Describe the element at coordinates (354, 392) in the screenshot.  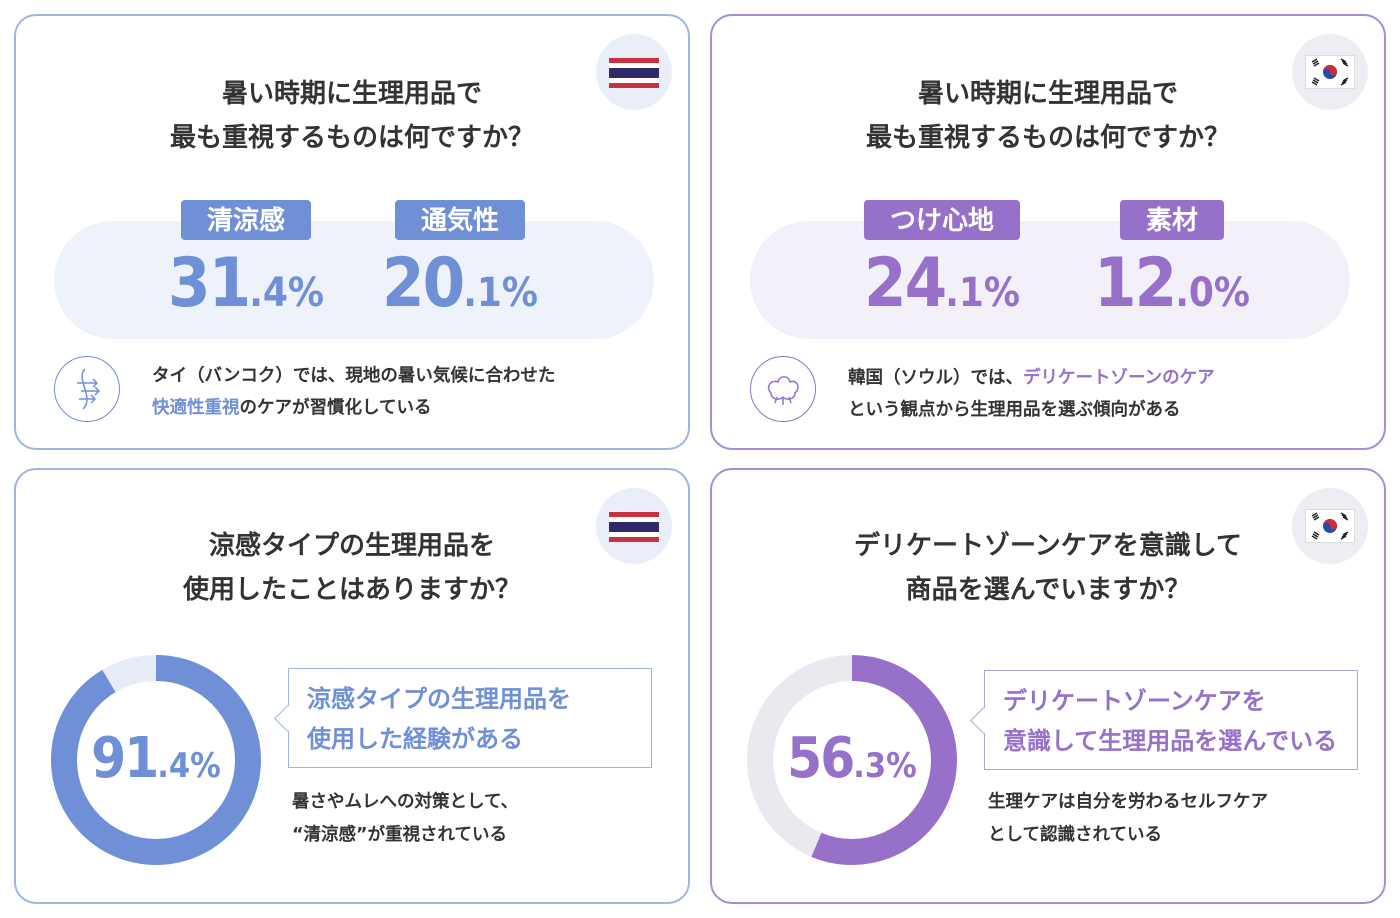
I see `insight-note: タイ（バンコク）では、現地の暑い気候に合わせた 快適性重視のケアが習慣化している` at that location.